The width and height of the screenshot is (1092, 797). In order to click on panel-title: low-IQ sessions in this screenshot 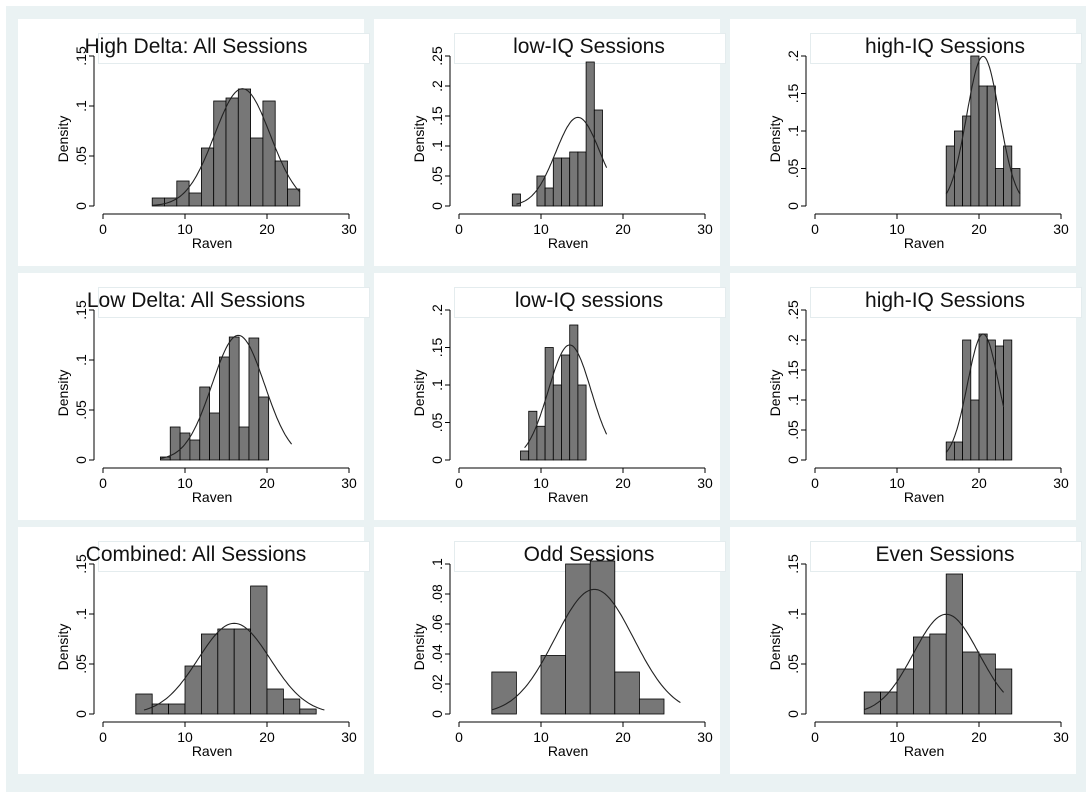, I will do `click(589, 300)`.